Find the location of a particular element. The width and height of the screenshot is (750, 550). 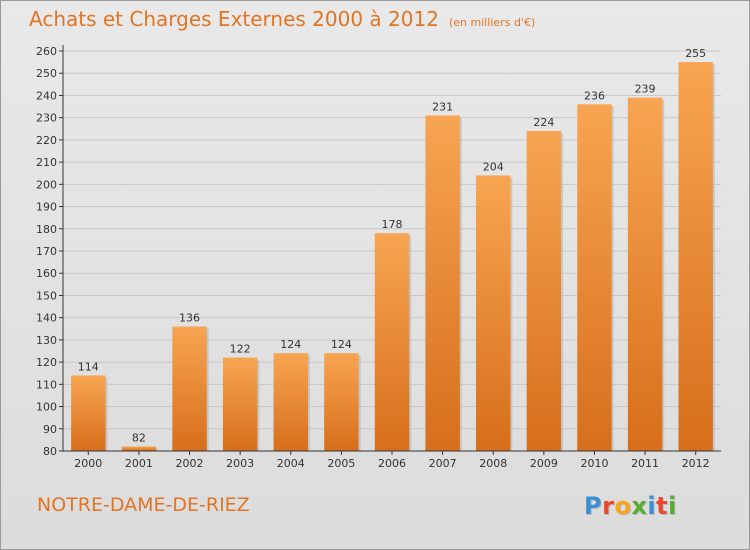

x-tick-label: 2003 is located at coordinates (240, 463).